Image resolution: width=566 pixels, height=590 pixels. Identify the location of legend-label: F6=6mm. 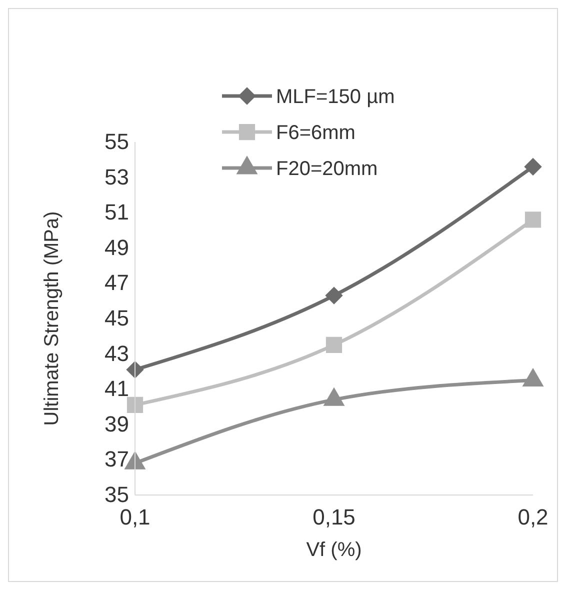
(316, 133).